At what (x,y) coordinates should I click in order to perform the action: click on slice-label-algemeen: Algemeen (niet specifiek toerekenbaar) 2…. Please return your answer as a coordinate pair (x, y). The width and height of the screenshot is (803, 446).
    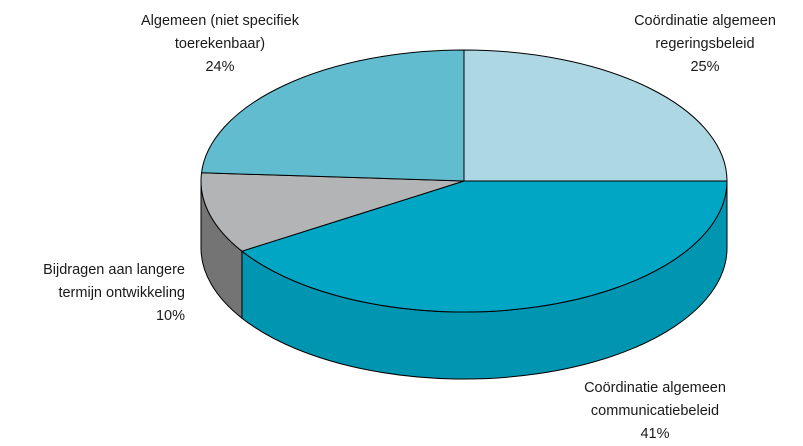
    Looking at the image, I should click on (220, 44).